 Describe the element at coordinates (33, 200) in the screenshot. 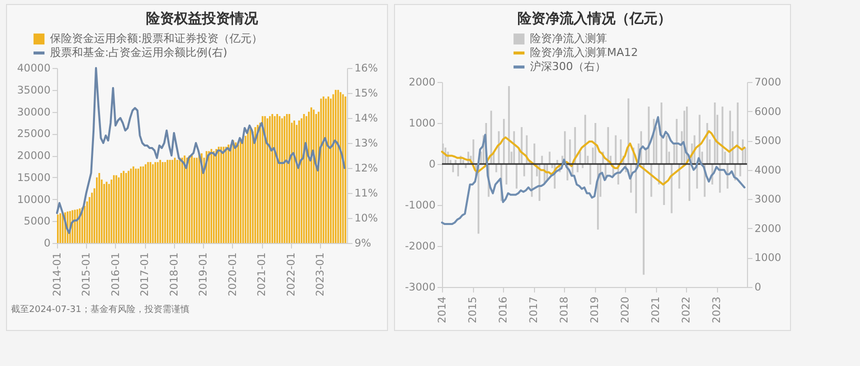

I see `y-tick-label: 10000` at that location.